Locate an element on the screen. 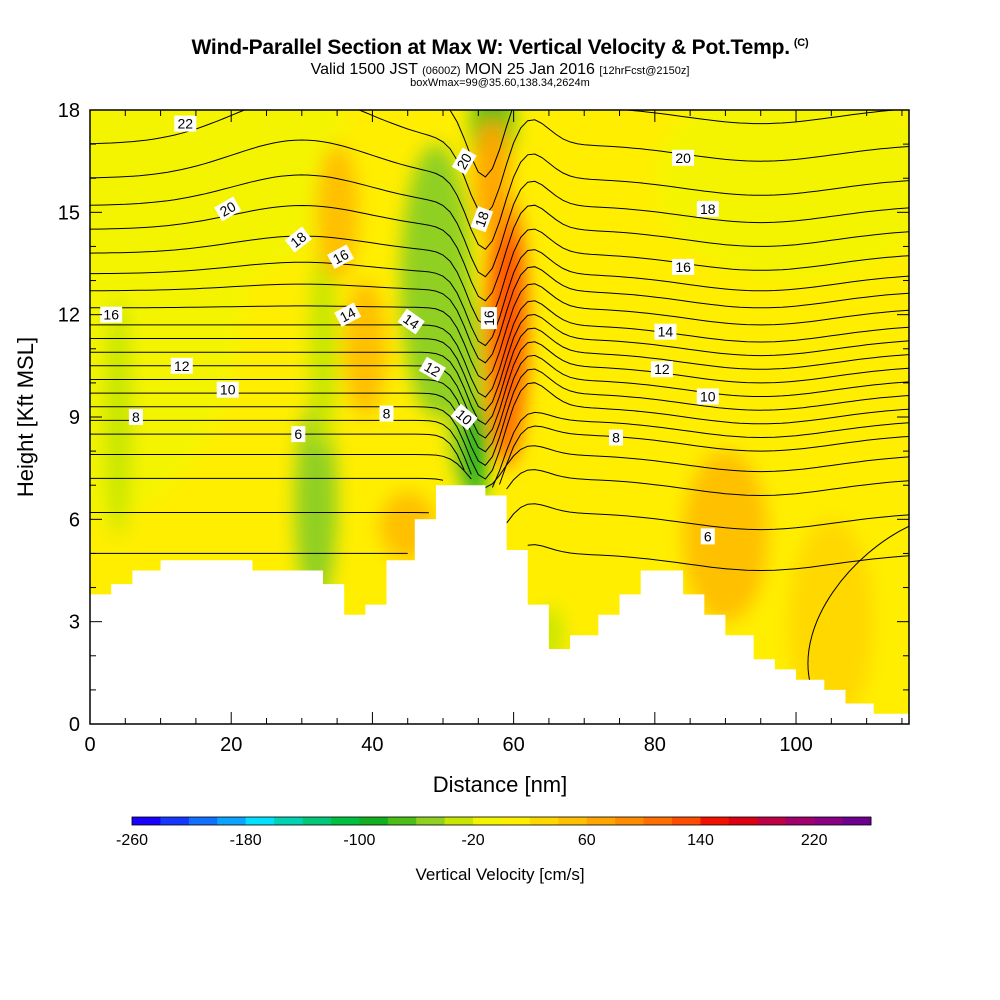  y-tick-label: 0 is located at coordinates (74, 725).